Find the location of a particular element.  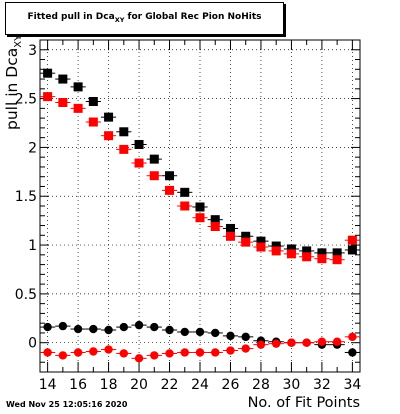

x-tick-label: 16 is located at coordinates (78, 385).